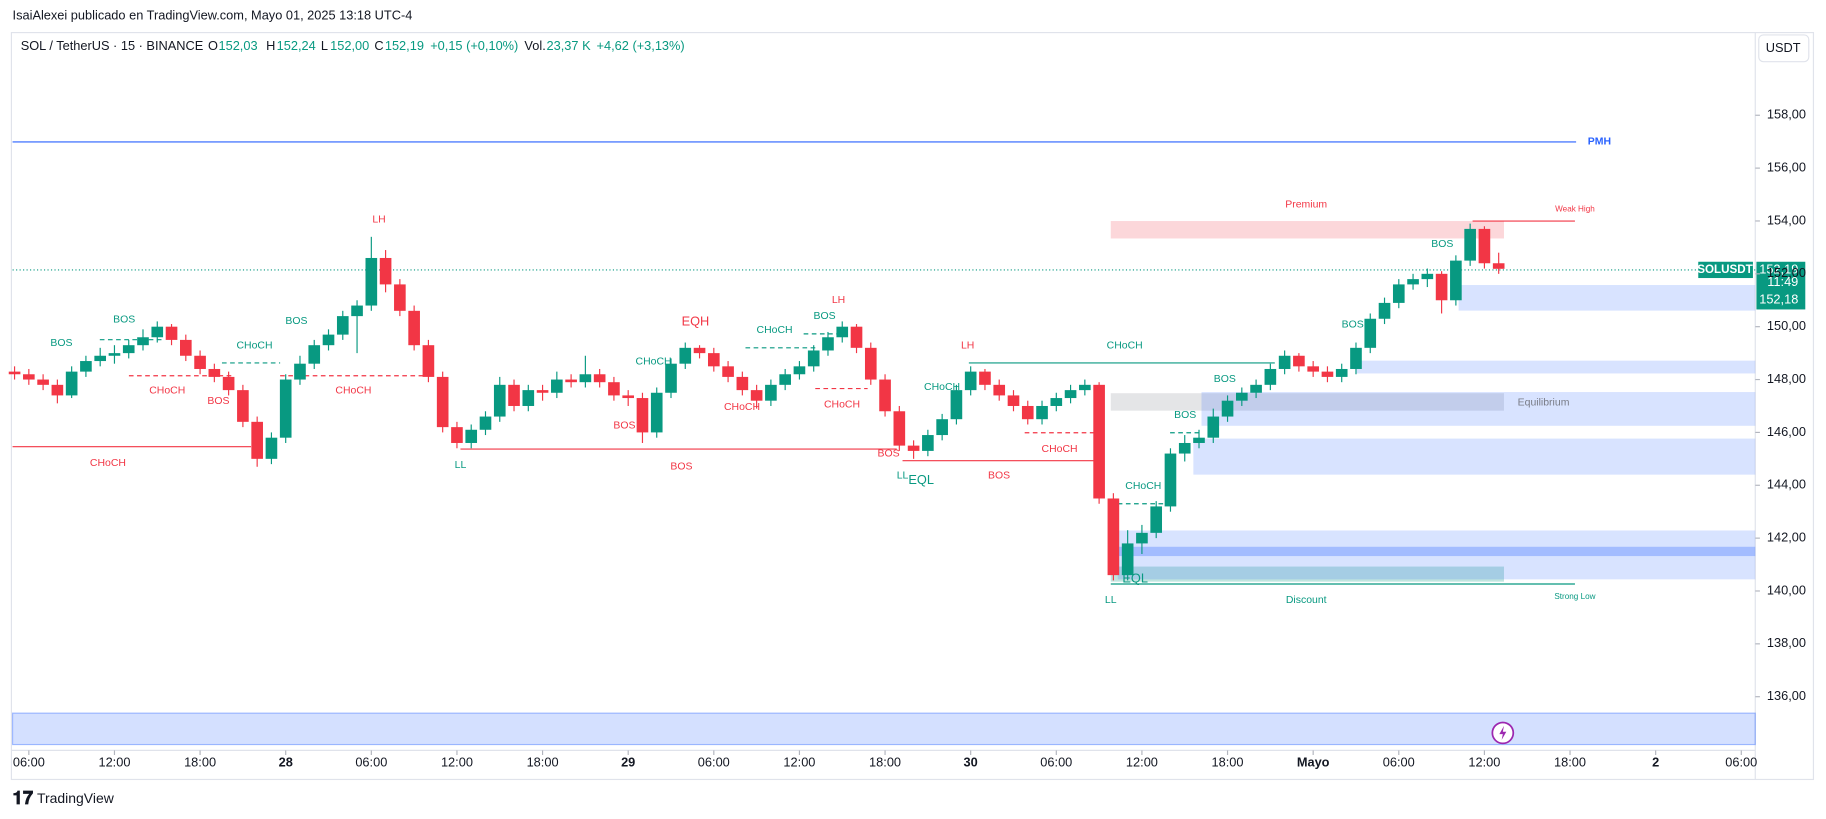 The height and width of the screenshot is (819, 1826). Describe the element at coordinates (23, 797) in the screenshot. I see `logo-mark: 𝟏𝟕` at that location.